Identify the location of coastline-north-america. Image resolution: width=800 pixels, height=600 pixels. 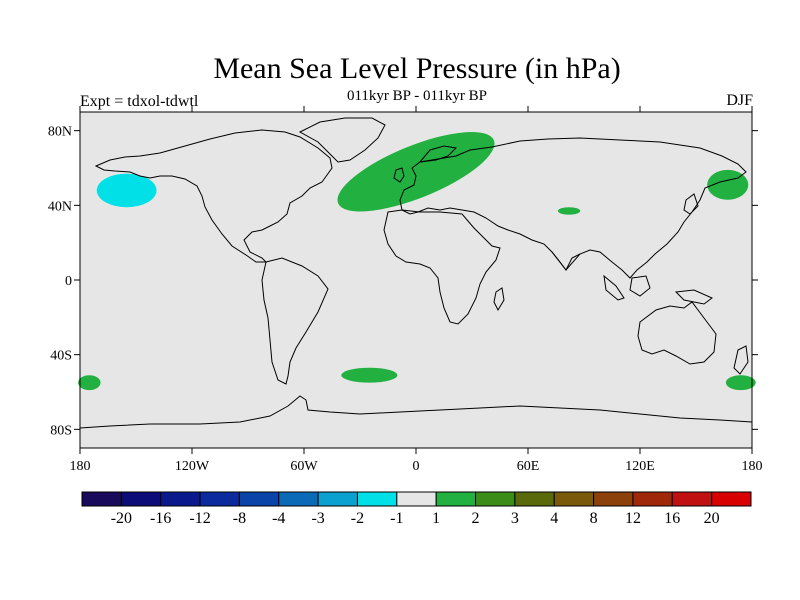
(213, 196).